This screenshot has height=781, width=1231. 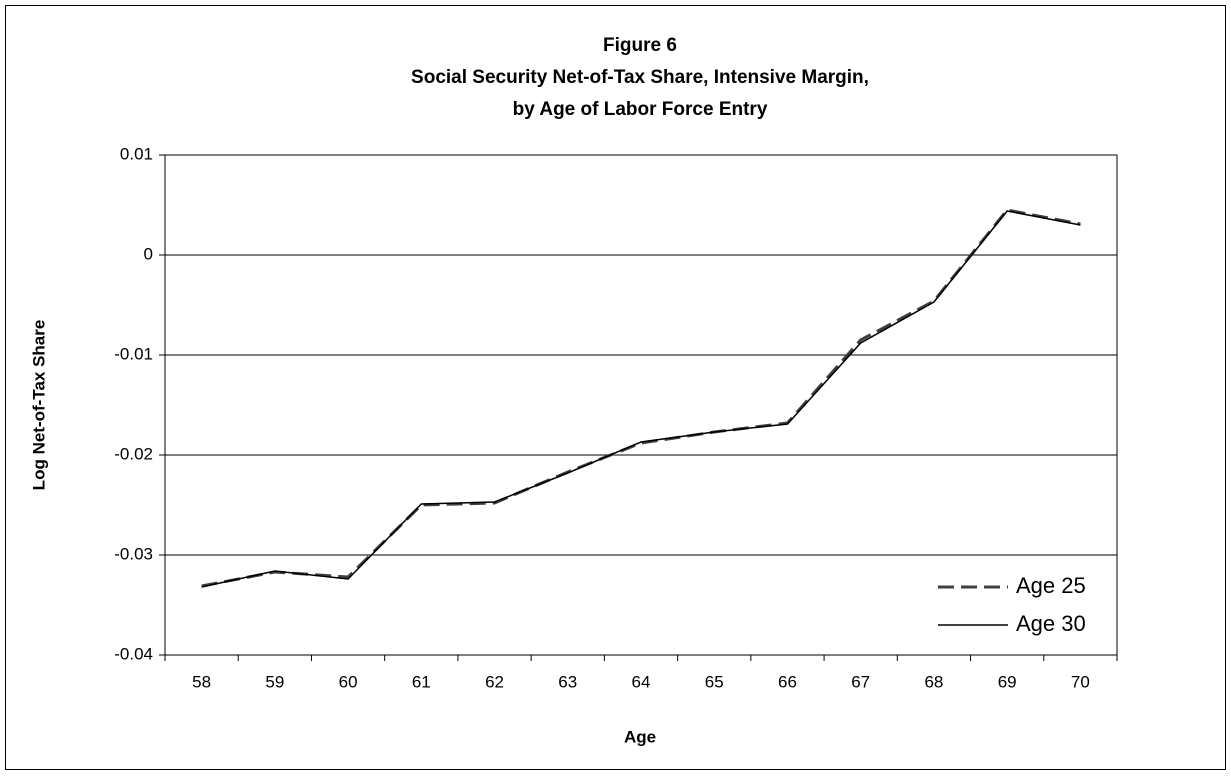 What do you see at coordinates (348, 681) in the screenshot?
I see `x-tick-label: 60` at bounding box center [348, 681].